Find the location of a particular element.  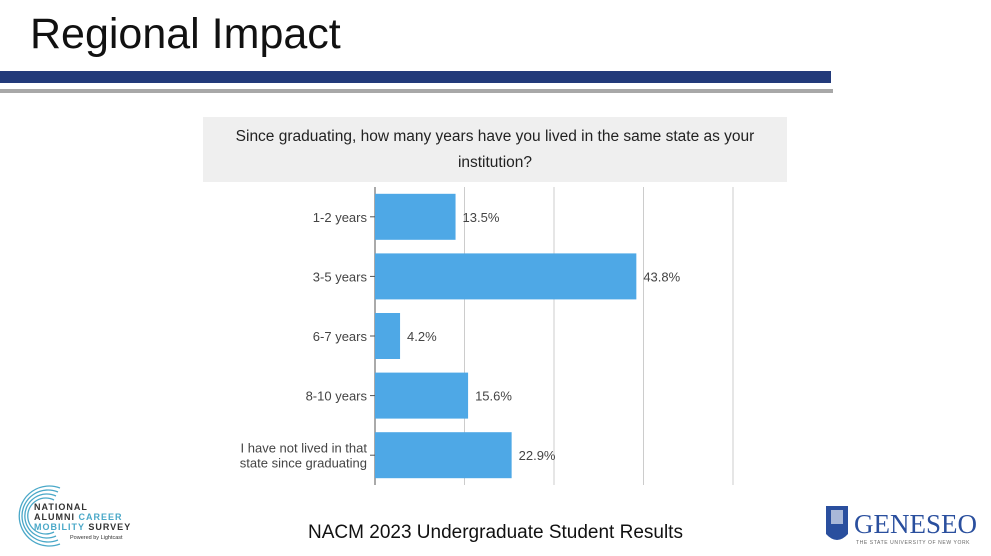

category-label: 6-7 years is located at coordinates (340, 336).